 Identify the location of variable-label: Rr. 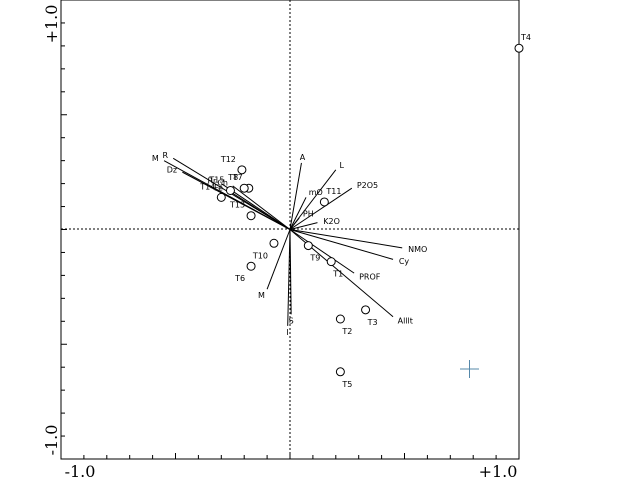
(212, 180).